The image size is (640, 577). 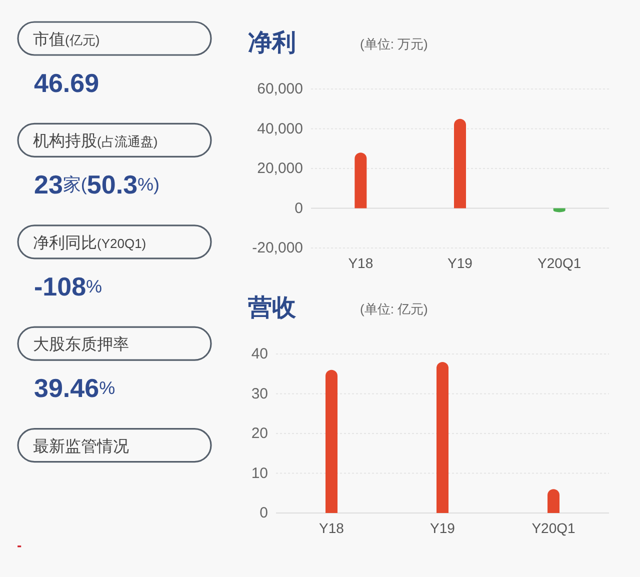 What do you see at coordinates (394, 309) in the screenshot?
I see `chart-subtitle: (单位: 亿元)` at bounding box center [394, 309].